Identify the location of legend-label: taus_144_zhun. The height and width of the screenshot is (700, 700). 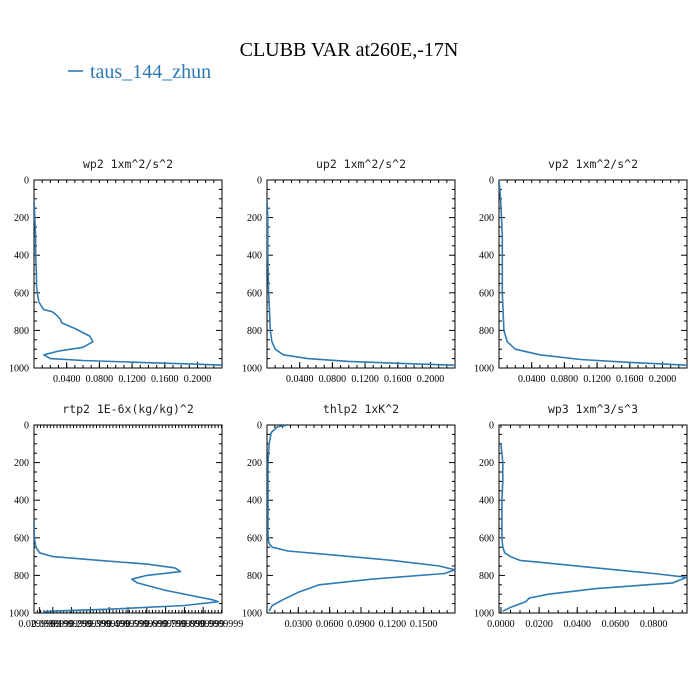
(150, 72).